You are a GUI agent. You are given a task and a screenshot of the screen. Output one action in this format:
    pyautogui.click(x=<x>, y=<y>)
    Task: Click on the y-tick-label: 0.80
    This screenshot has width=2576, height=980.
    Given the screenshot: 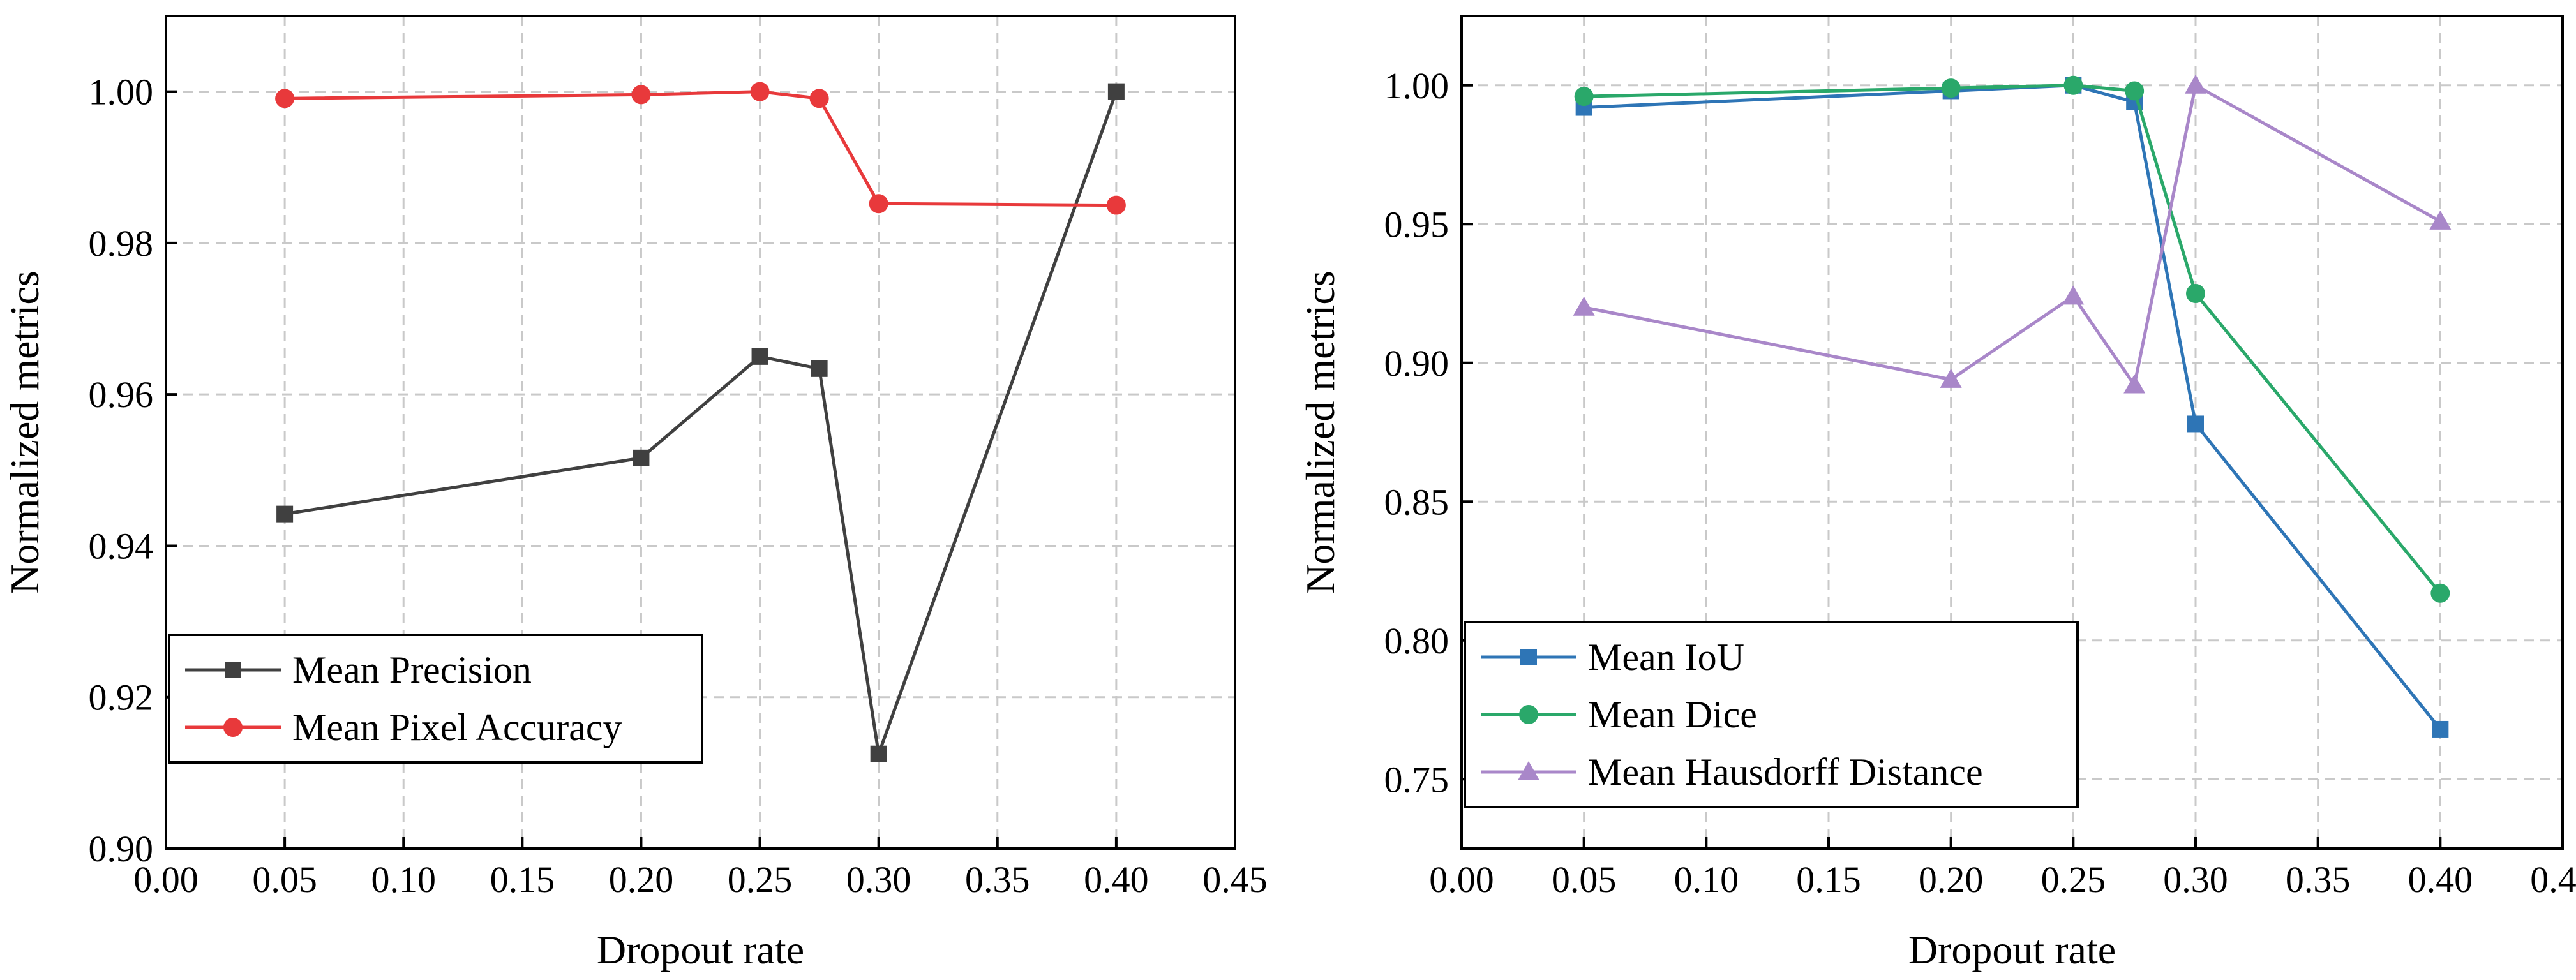 What is the action you would take?
    pyautogui.click(x=1416, y=641)
    